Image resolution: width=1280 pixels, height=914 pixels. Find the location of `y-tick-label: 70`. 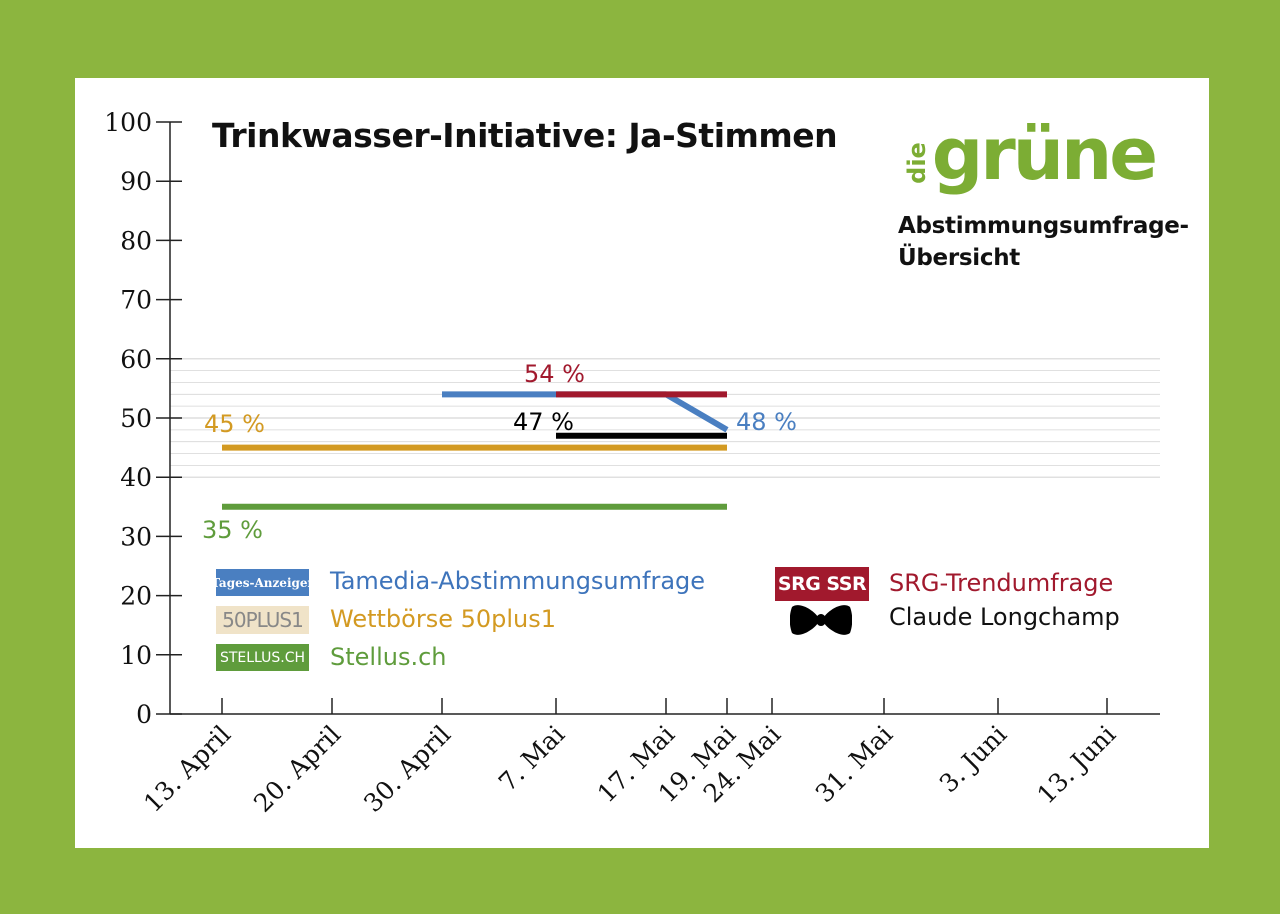

y-tick-label: 70 is located at coordinates (136, 300).